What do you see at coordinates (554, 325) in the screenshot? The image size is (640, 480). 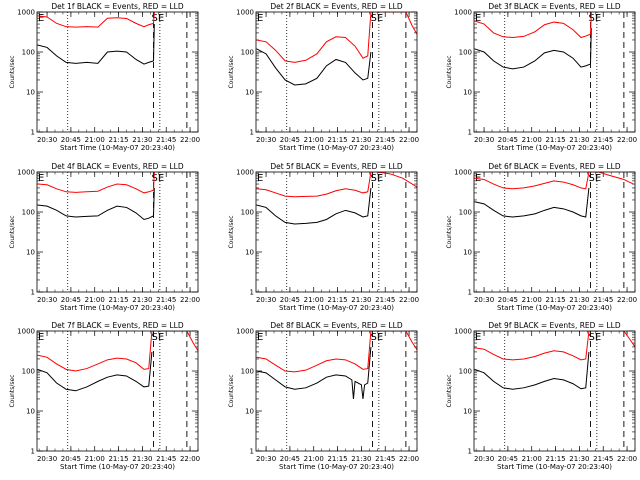 I see `panel-title: Det 9f BLACK = Events, RED = LLD` at bounding box center [554, 325].